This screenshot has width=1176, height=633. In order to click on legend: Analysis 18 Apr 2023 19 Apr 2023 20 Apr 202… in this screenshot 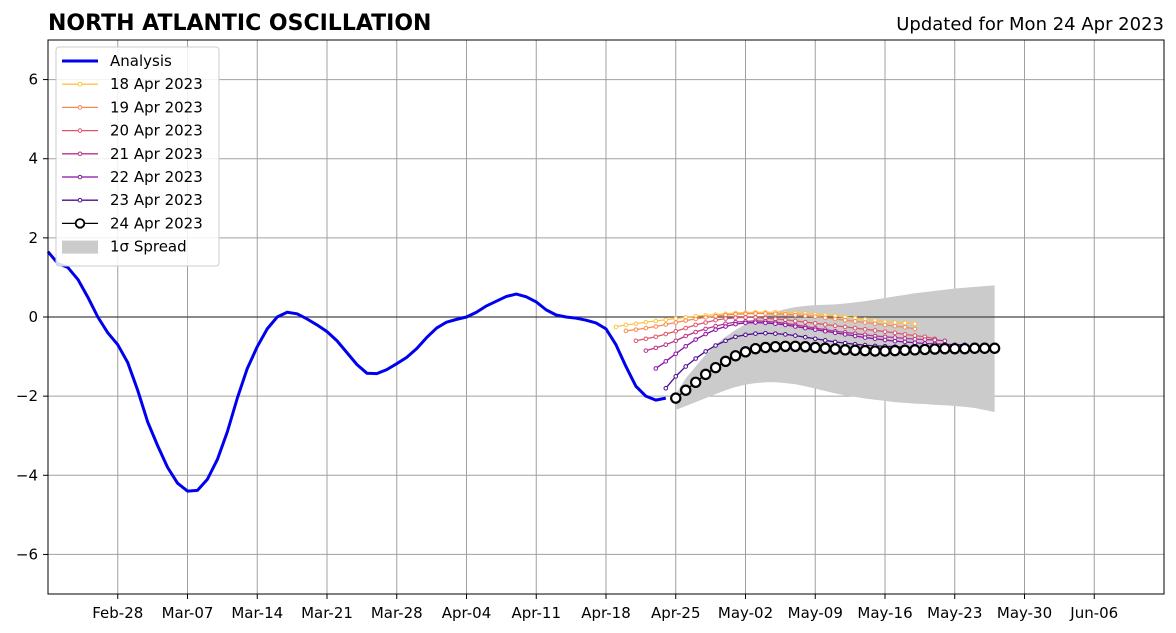, I will do `click(137, 156)`.